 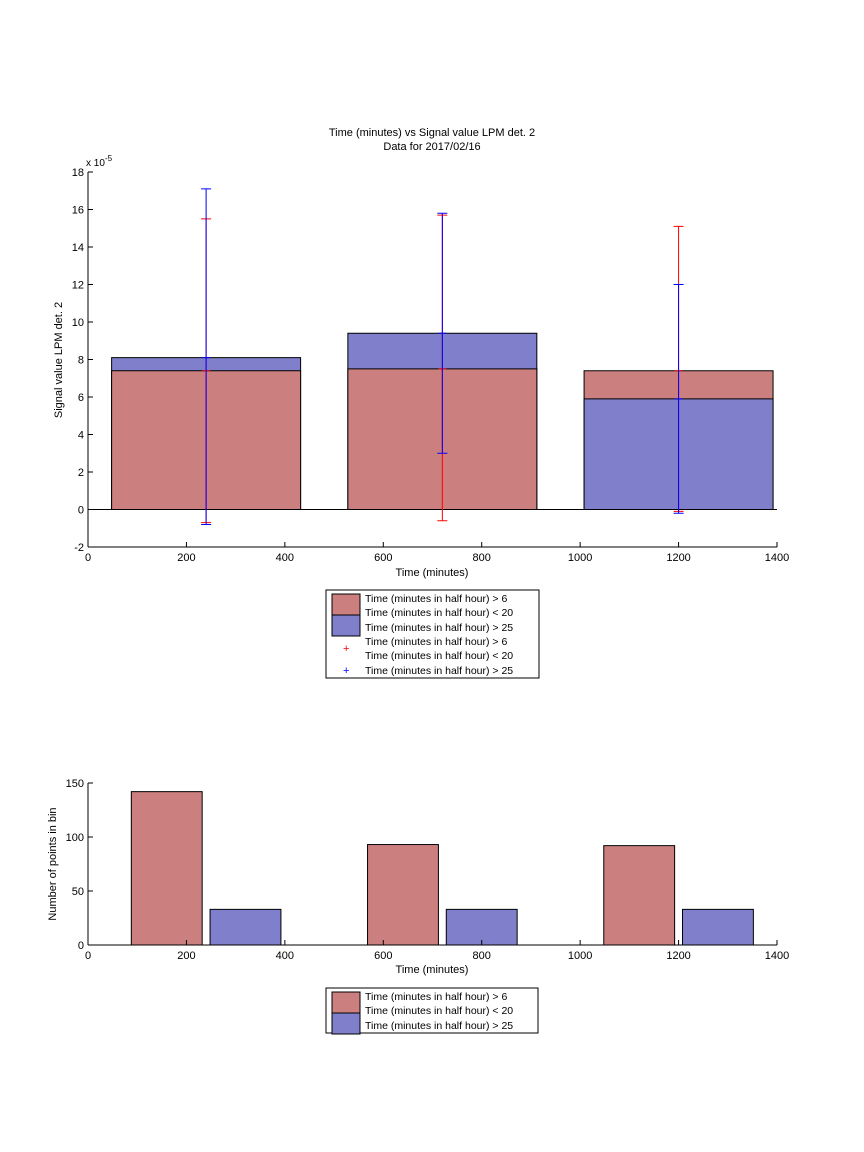 I want to click on bottom-bars-layer, so click(x=442, y=868).